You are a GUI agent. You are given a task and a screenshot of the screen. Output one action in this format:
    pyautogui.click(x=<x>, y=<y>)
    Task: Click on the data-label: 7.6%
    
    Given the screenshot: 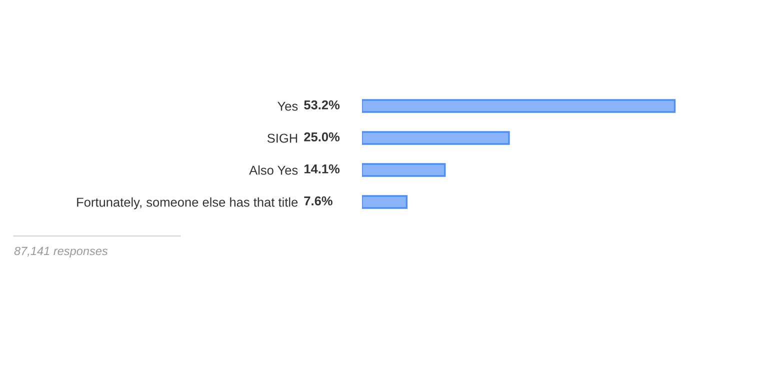 What is the action you would take?
    pyautogui.click(x=318, y=201)
    